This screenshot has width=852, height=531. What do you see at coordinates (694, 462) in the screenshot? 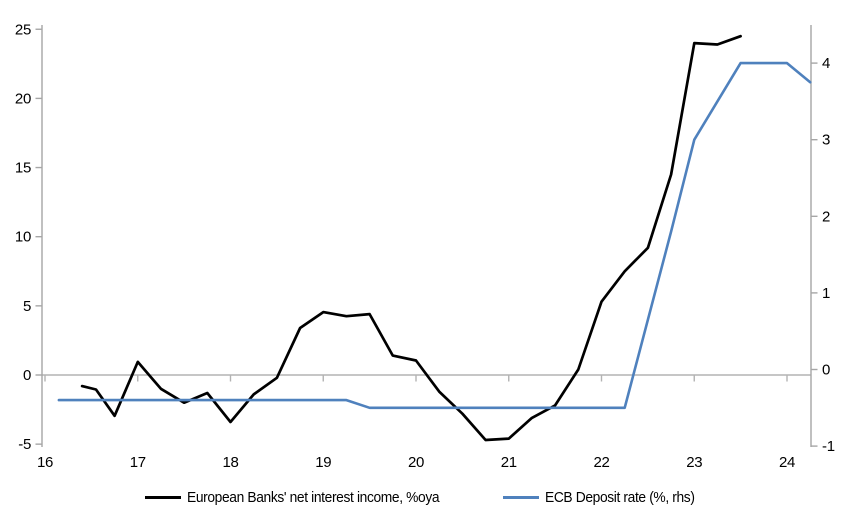
I see `x-axis-tick-label: 23` at bounding box center [694, 462].